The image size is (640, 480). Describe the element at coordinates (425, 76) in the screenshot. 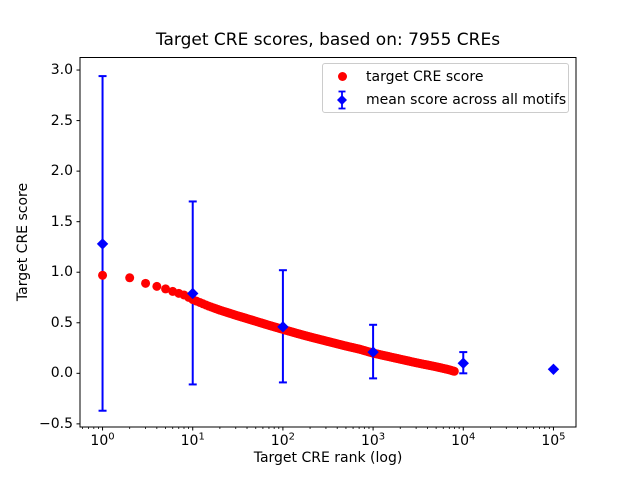

I see `legend-item-label: target CRE score` at that location.